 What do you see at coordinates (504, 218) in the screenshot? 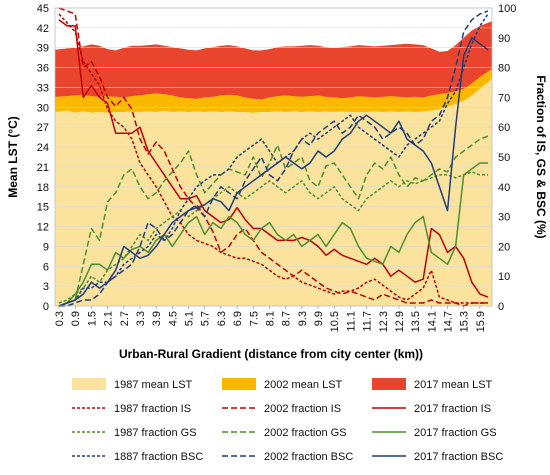
I see `y-right-tick-label: 30` at bounding box center [504, 218].